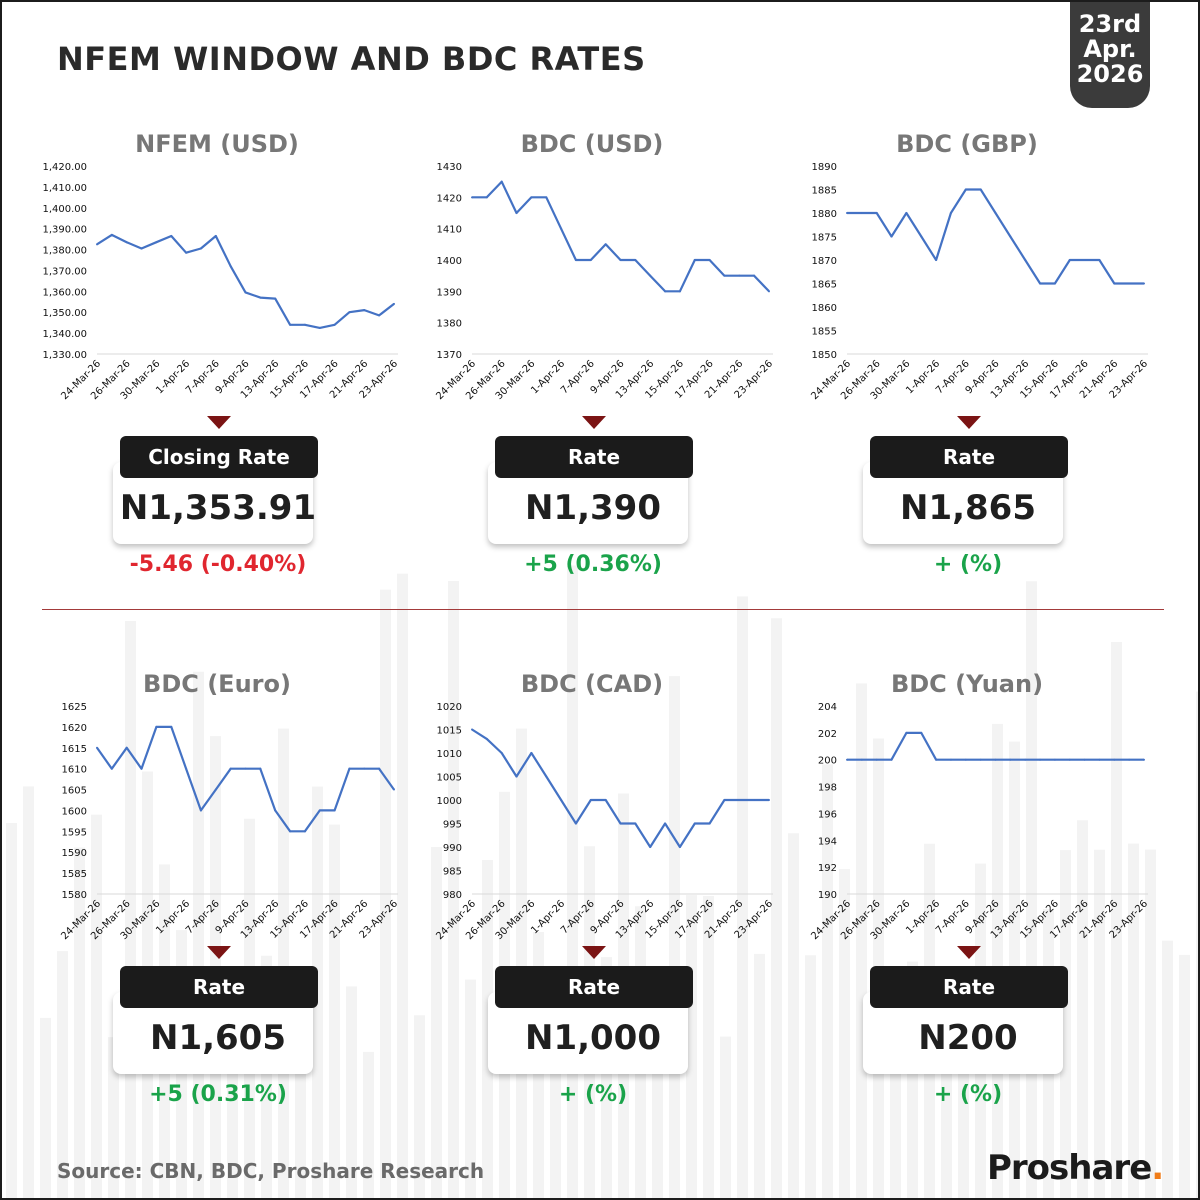 This screenshot has width=1200, height=1200. Describe the element at coordinates (1110, 24) in the screenshot. I see `date-day: 23rd` at that location.